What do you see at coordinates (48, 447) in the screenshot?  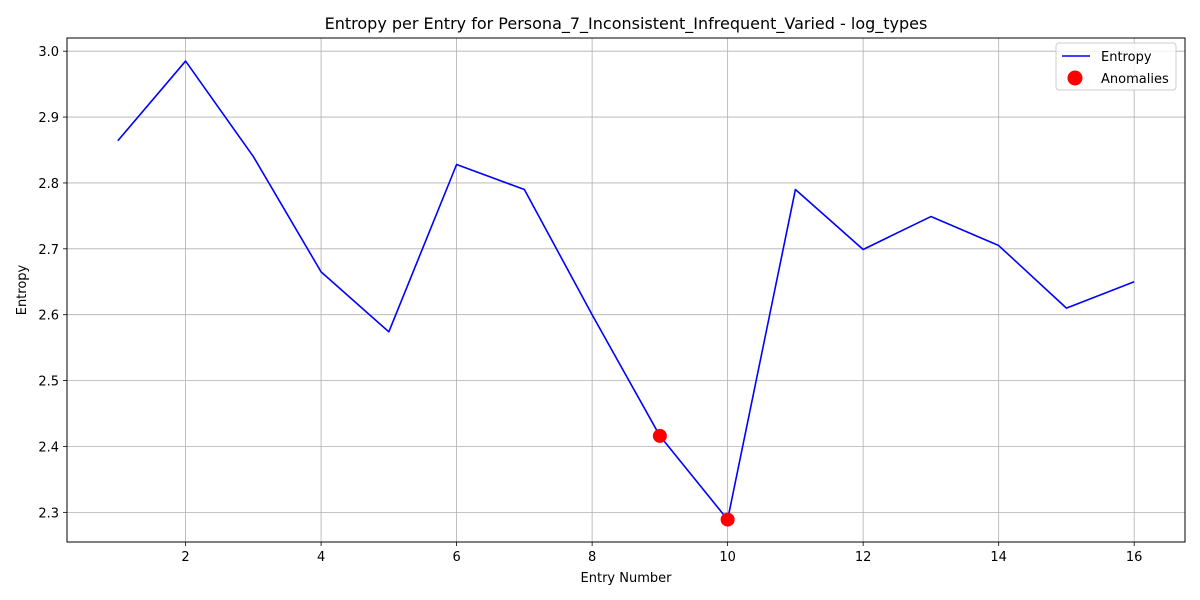 I see `y-tick-label: 2.4` at bounding box center [48, 447].